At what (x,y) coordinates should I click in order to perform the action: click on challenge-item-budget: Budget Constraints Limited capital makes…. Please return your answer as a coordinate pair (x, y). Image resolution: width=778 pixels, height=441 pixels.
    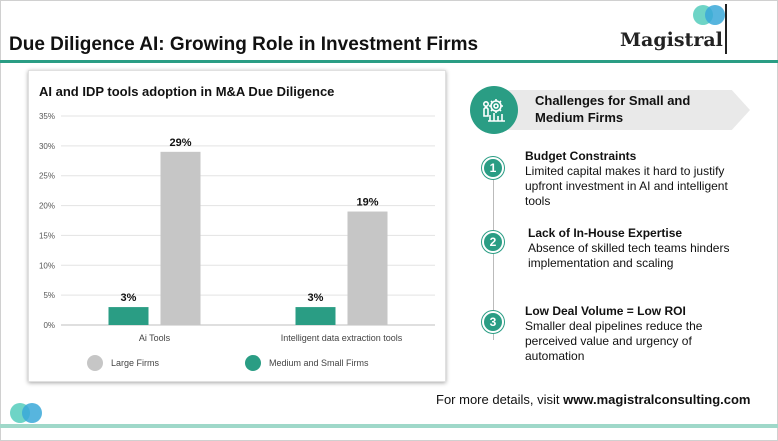
    Looking at the image, I should click on (635, 179).